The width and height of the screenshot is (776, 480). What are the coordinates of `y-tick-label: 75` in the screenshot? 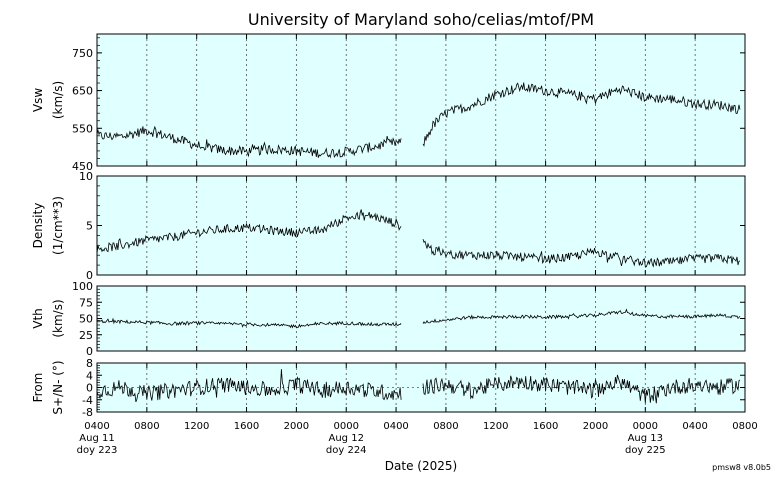 It's located at (86, 302).